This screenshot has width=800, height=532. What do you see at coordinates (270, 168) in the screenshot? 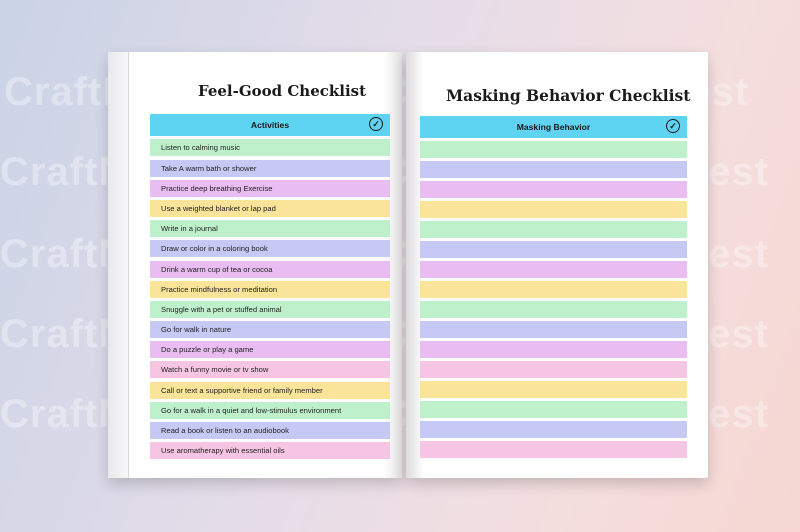
I see `checklist-row: Take A warm bath or shower` at bounding box center [270, 168].